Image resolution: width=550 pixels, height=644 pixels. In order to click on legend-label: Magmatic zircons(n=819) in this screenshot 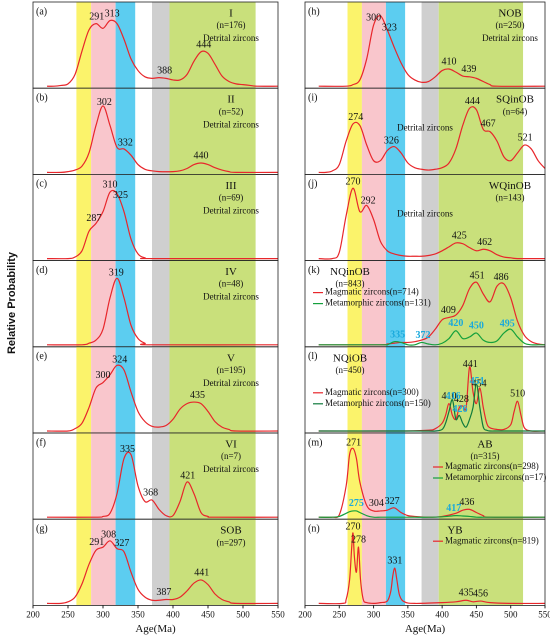, I will do `click(492, 540)`.